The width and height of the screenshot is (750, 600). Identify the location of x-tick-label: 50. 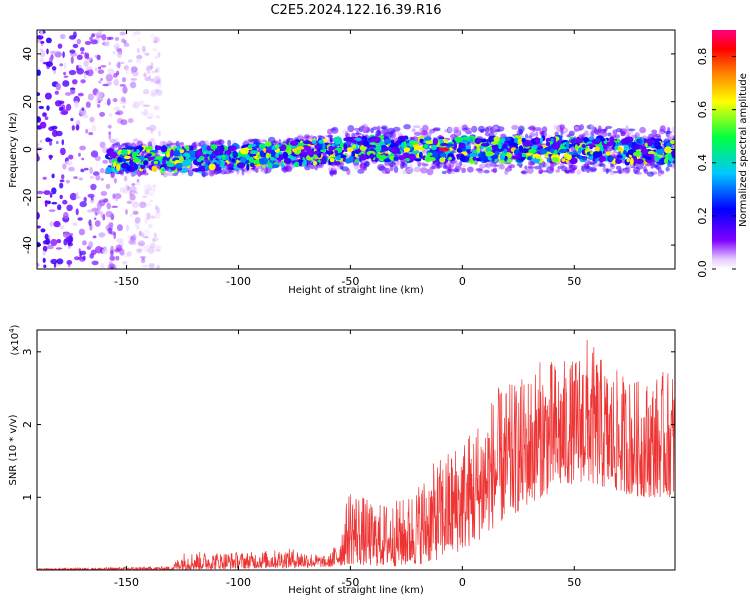
(574, 281).